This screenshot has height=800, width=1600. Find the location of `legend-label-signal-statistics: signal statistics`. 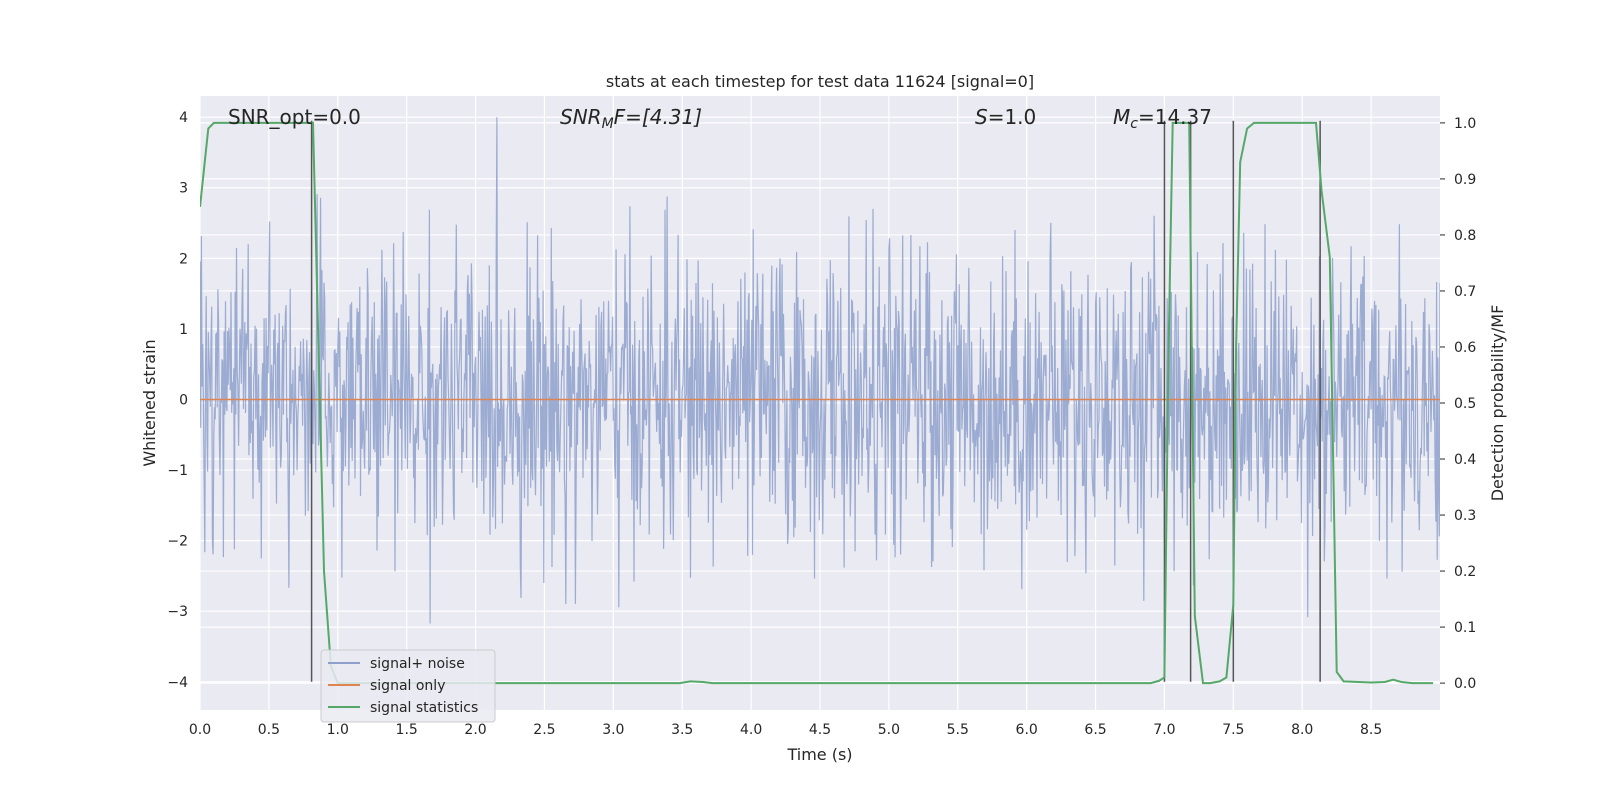

legend-label-signal-statistics: signal statistics is located at coordinates (424, 708).